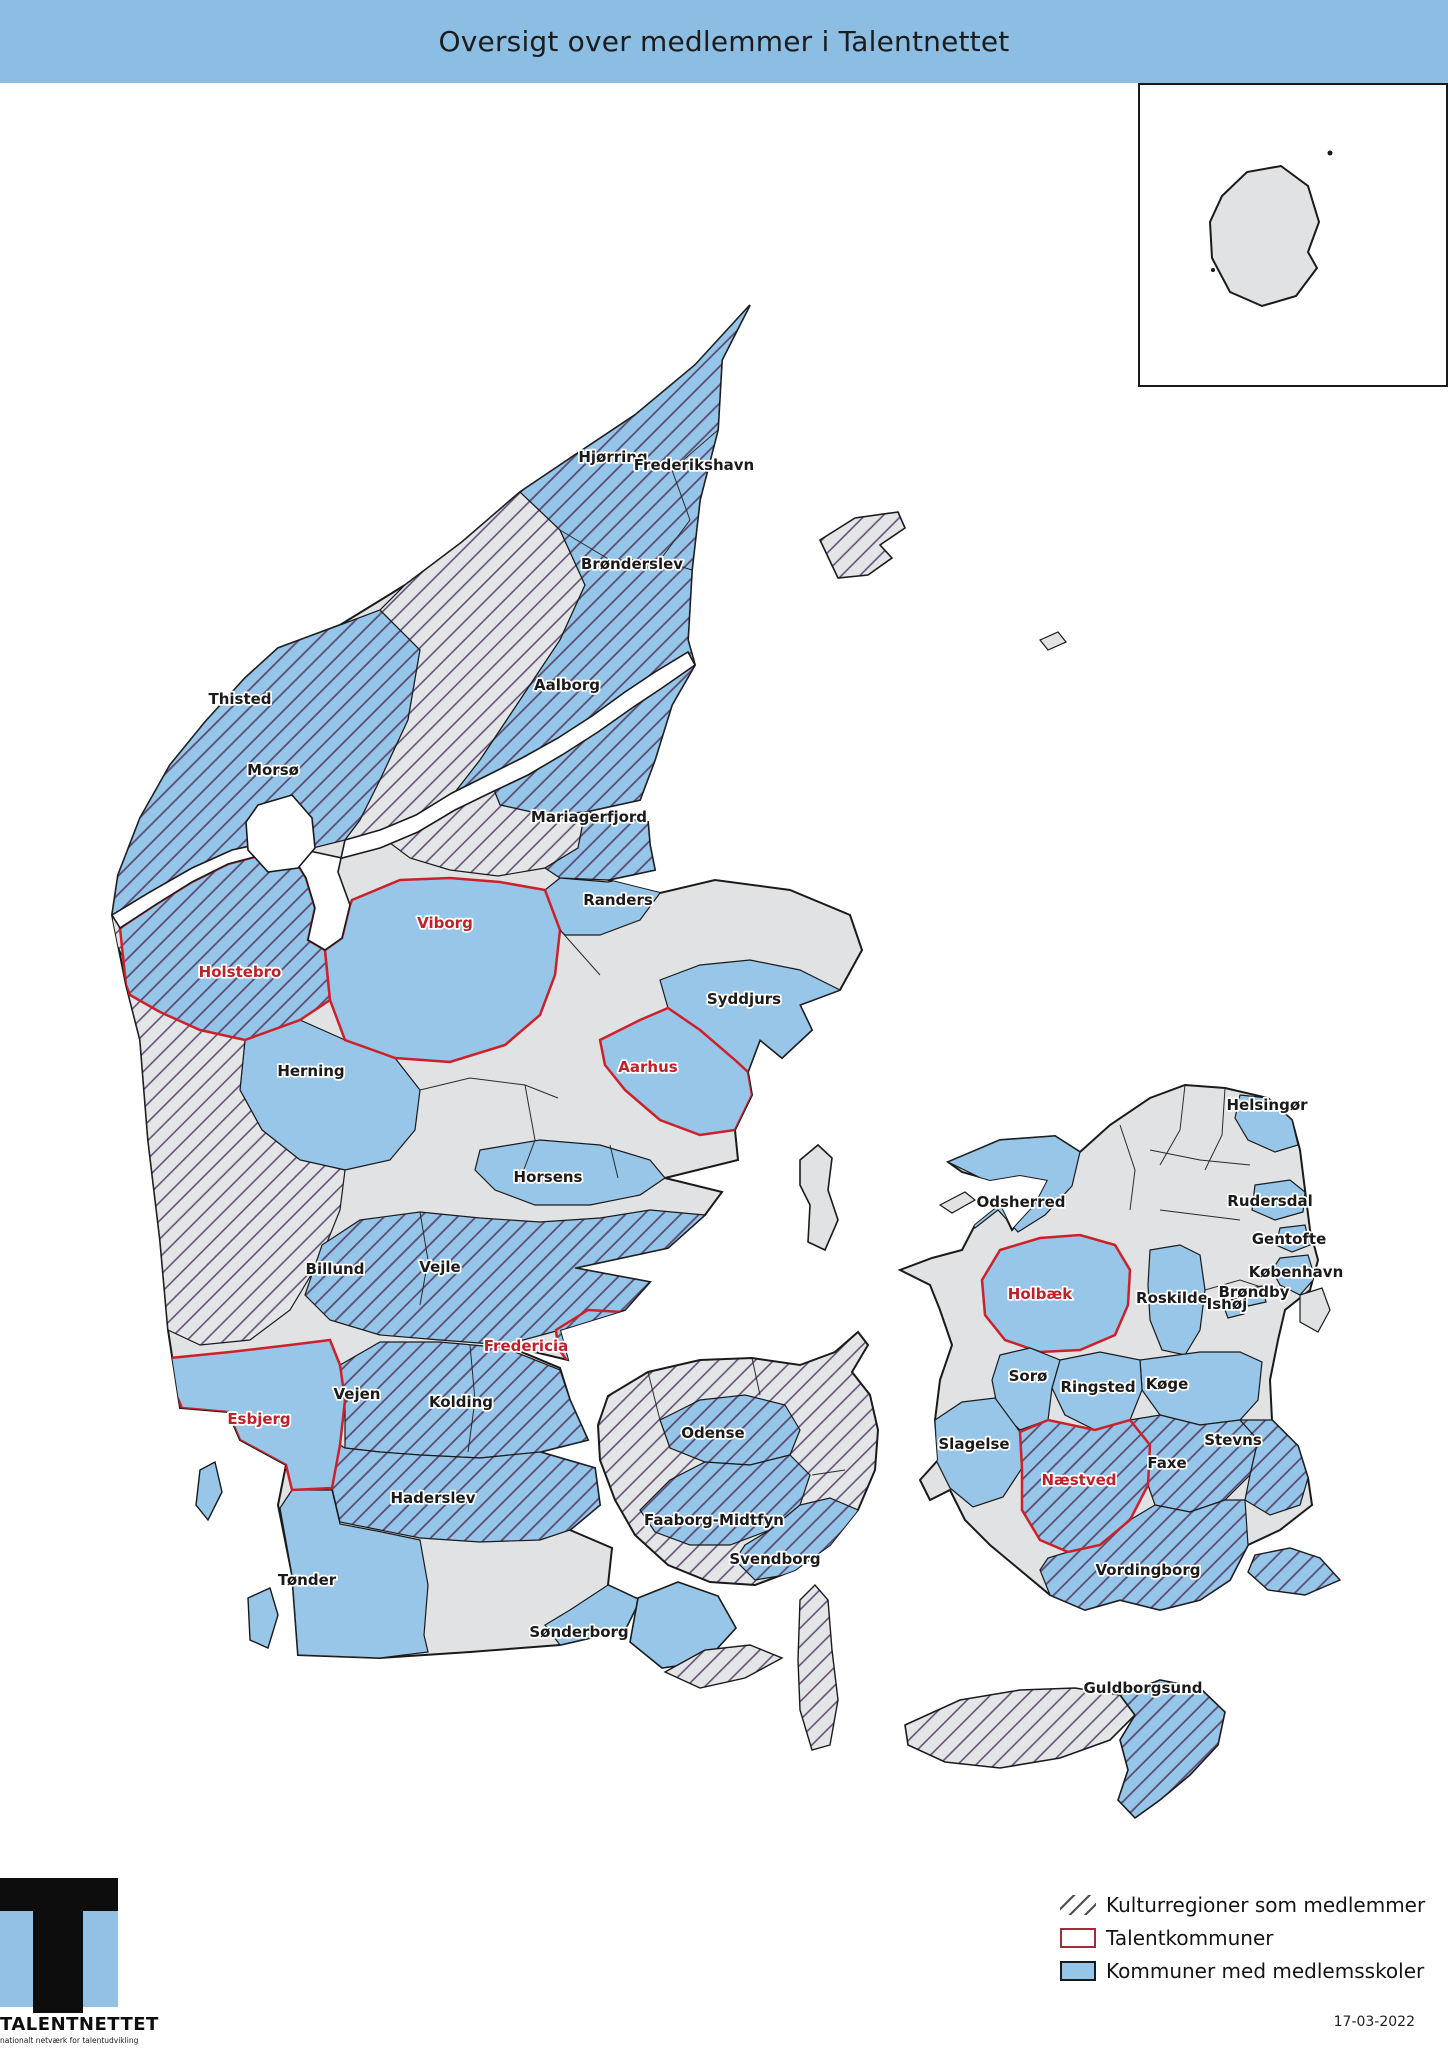 This screenshot has height=2048, width=1448. What do you see at coordinates (59, 1945) in the screenshot?
I see `logo-mark` at bounding box center [59, 1945].